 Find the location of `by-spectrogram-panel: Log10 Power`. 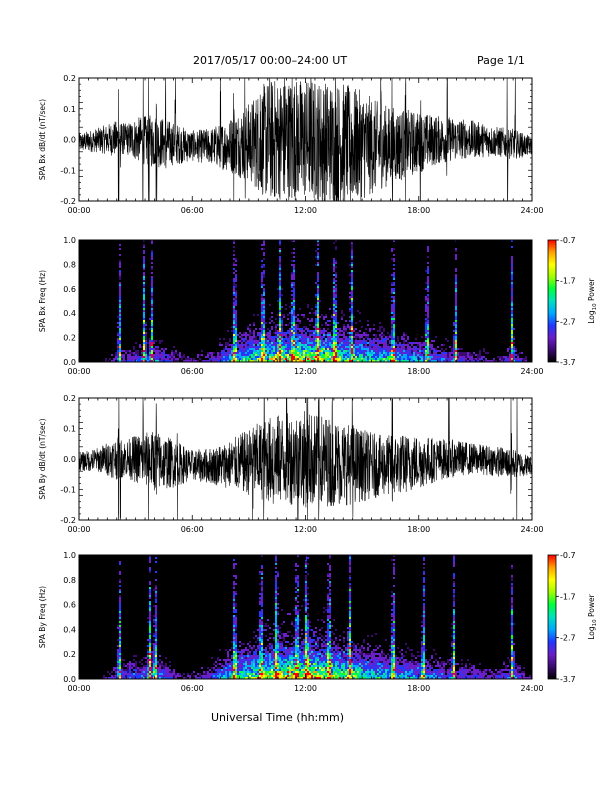

by-spectrogram-panel: Log10 Power is located at coordinates (338, 617).